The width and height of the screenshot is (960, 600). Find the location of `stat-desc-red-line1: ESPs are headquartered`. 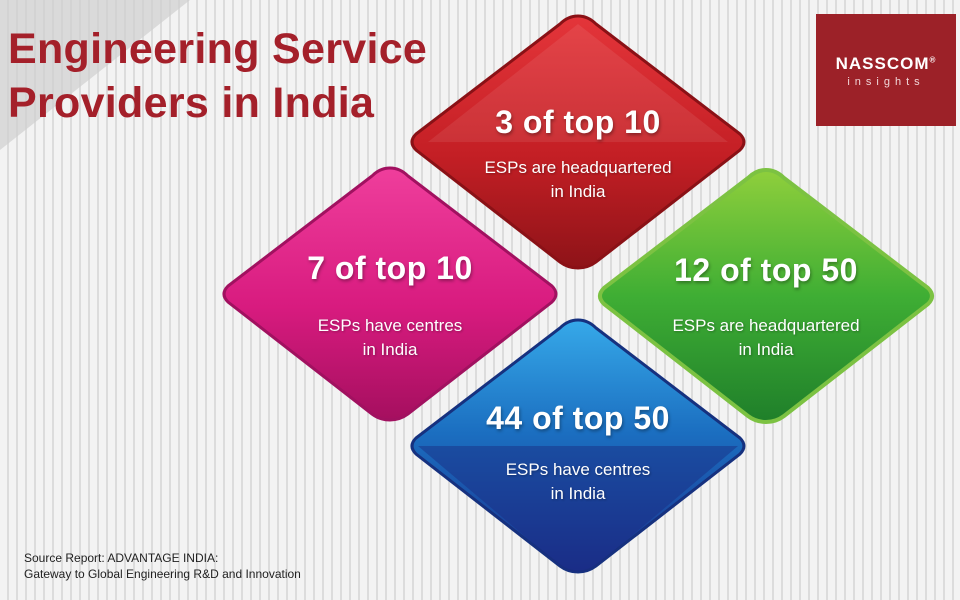

stat-desc-red-line1: ESPs are headquartered is located at coordinates (578, 167).